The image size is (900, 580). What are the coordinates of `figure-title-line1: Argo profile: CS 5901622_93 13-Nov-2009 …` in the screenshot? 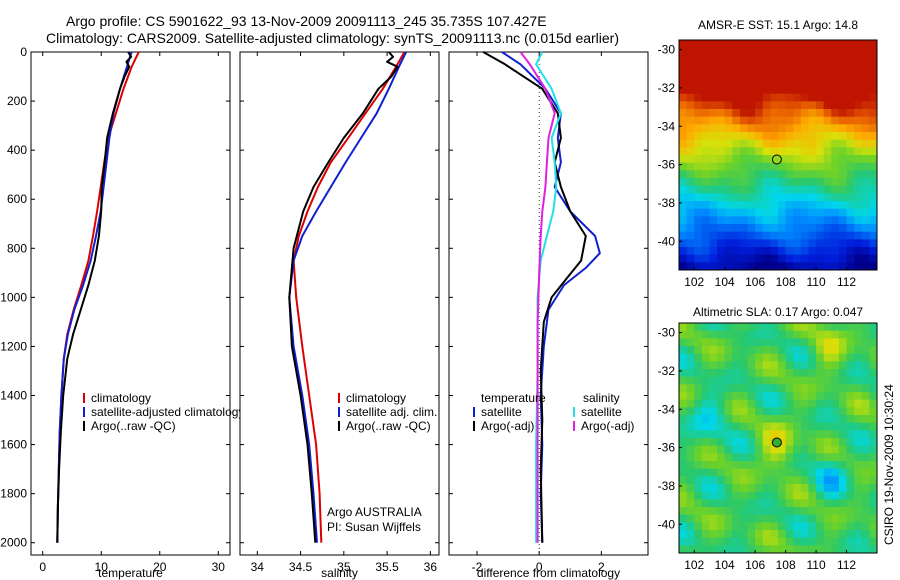 It's located at (306, 21).